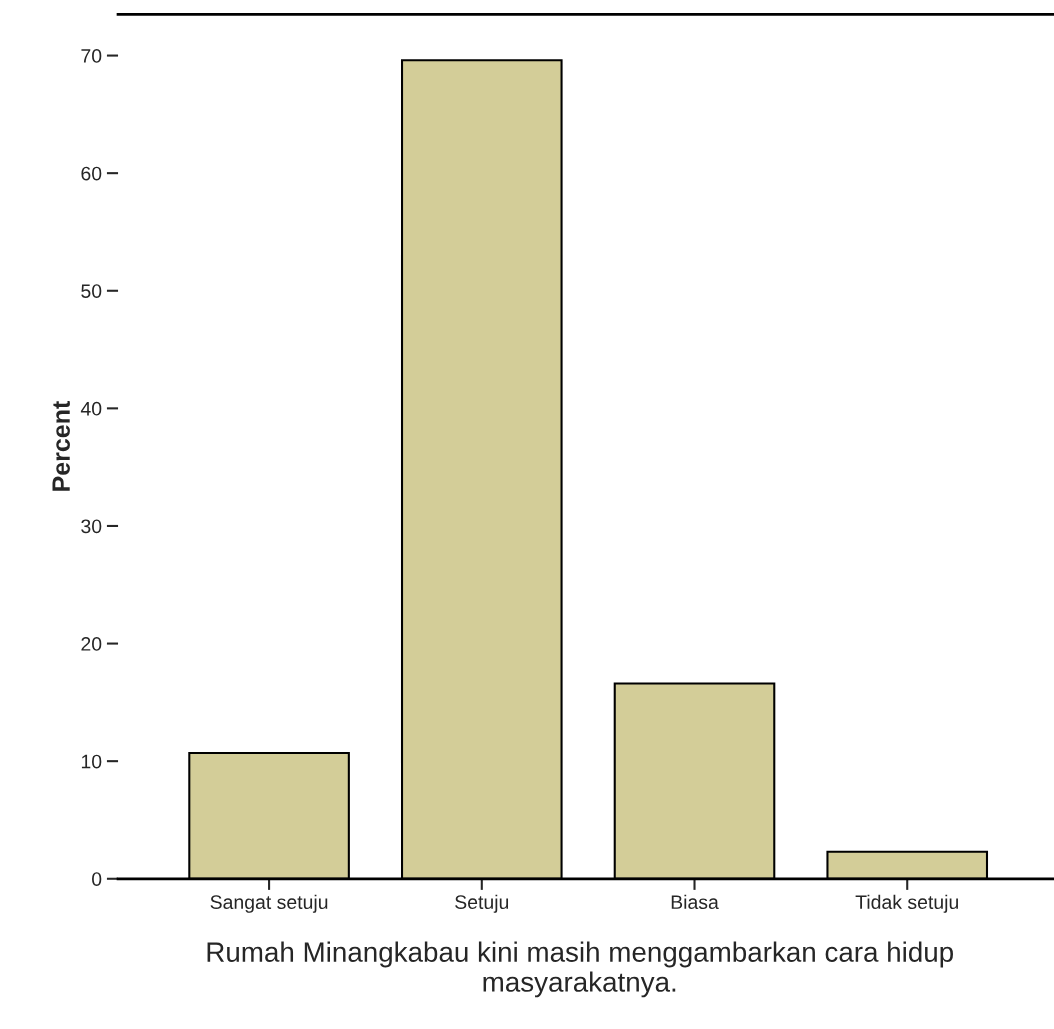  I want to click on y-axis-title: Percent, so click(61, 446).